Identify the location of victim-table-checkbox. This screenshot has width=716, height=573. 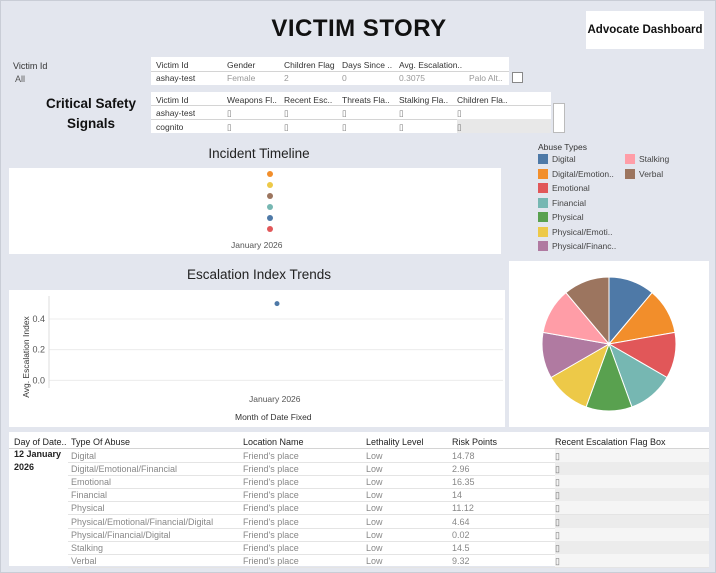
(517, 77).